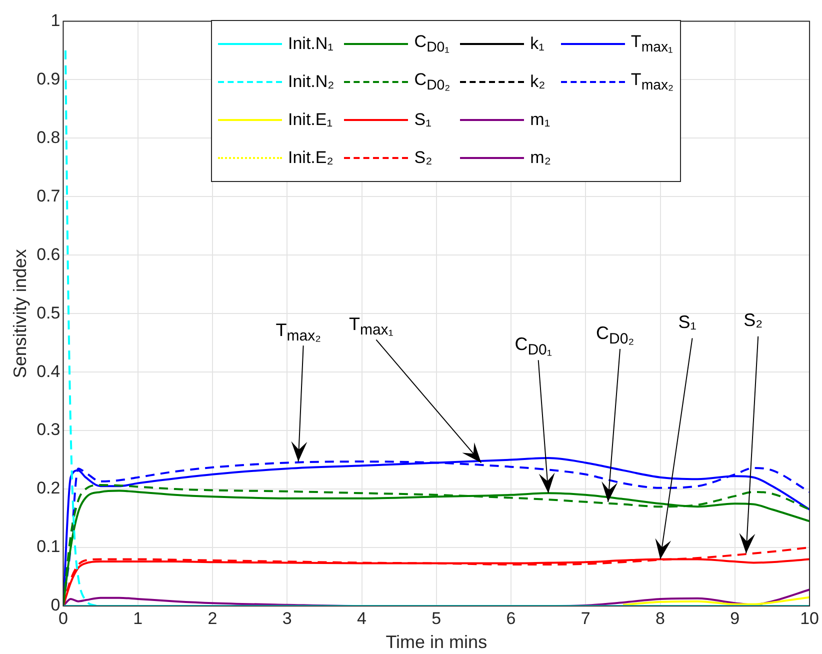 The width and height of the screenshot is (822, 654). What do you see at coordinates (287, 618) in the screenshot?
I see `x-tick-label: 3` at bounding box center [287, 618].